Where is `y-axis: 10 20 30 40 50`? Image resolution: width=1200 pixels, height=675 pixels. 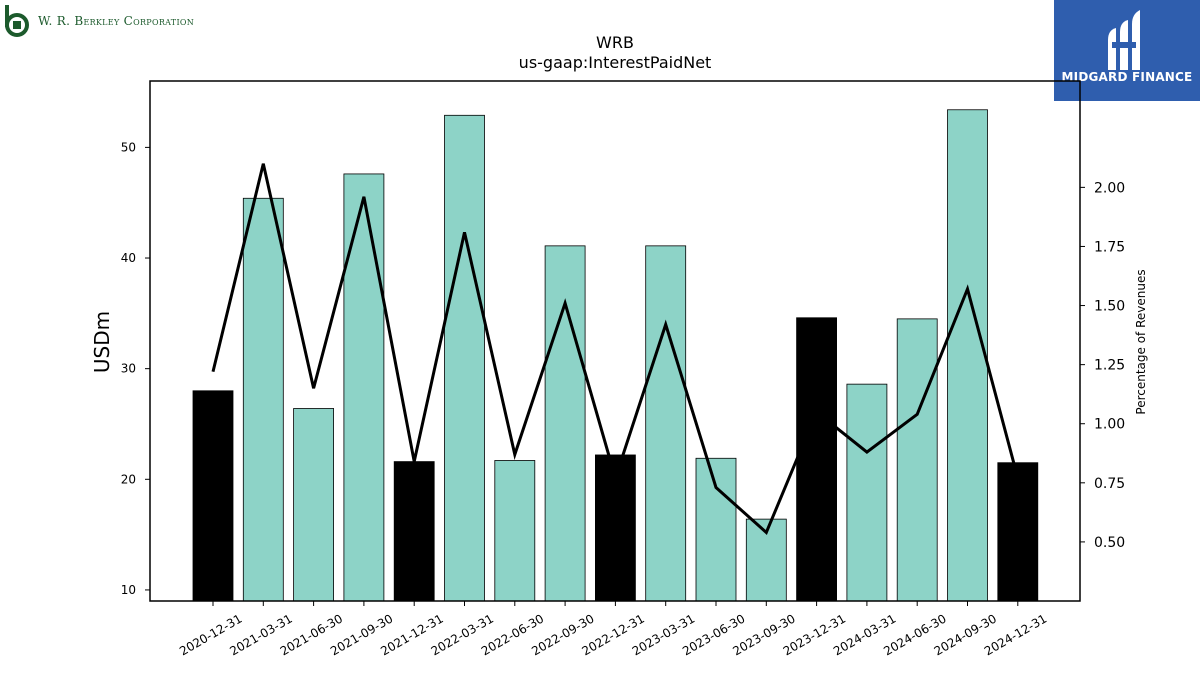
y-axis: 10 20 30 40 50 is located at coordinates (135, 368).